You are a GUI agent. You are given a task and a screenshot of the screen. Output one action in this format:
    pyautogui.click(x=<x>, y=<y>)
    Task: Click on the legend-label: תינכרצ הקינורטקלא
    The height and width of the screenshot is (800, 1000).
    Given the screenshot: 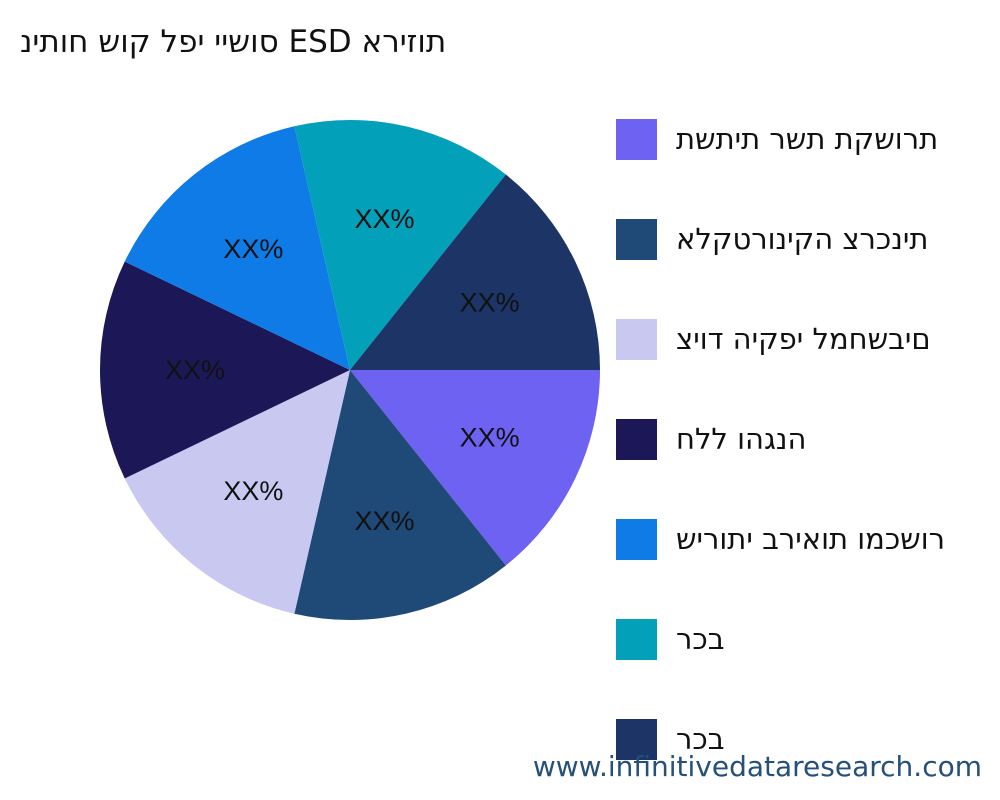 What is the action you would take?
    pyautogui.click(x=802, y=239)
    